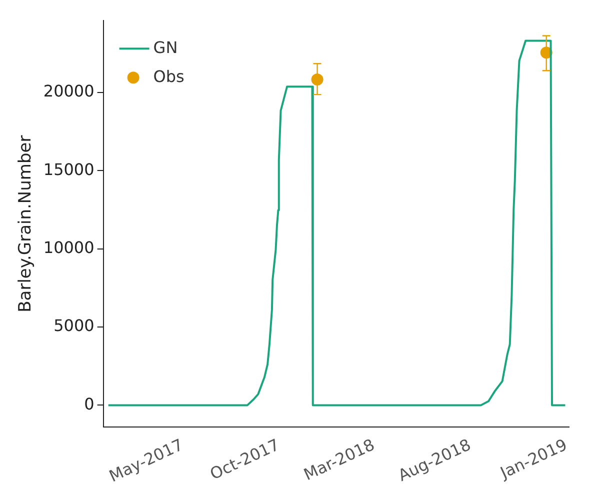 The width and height of the screenshot is (595, 498). Describe the element at coordinates (165, 47) in the screenshot. I see `legend-label: GN` at that location.